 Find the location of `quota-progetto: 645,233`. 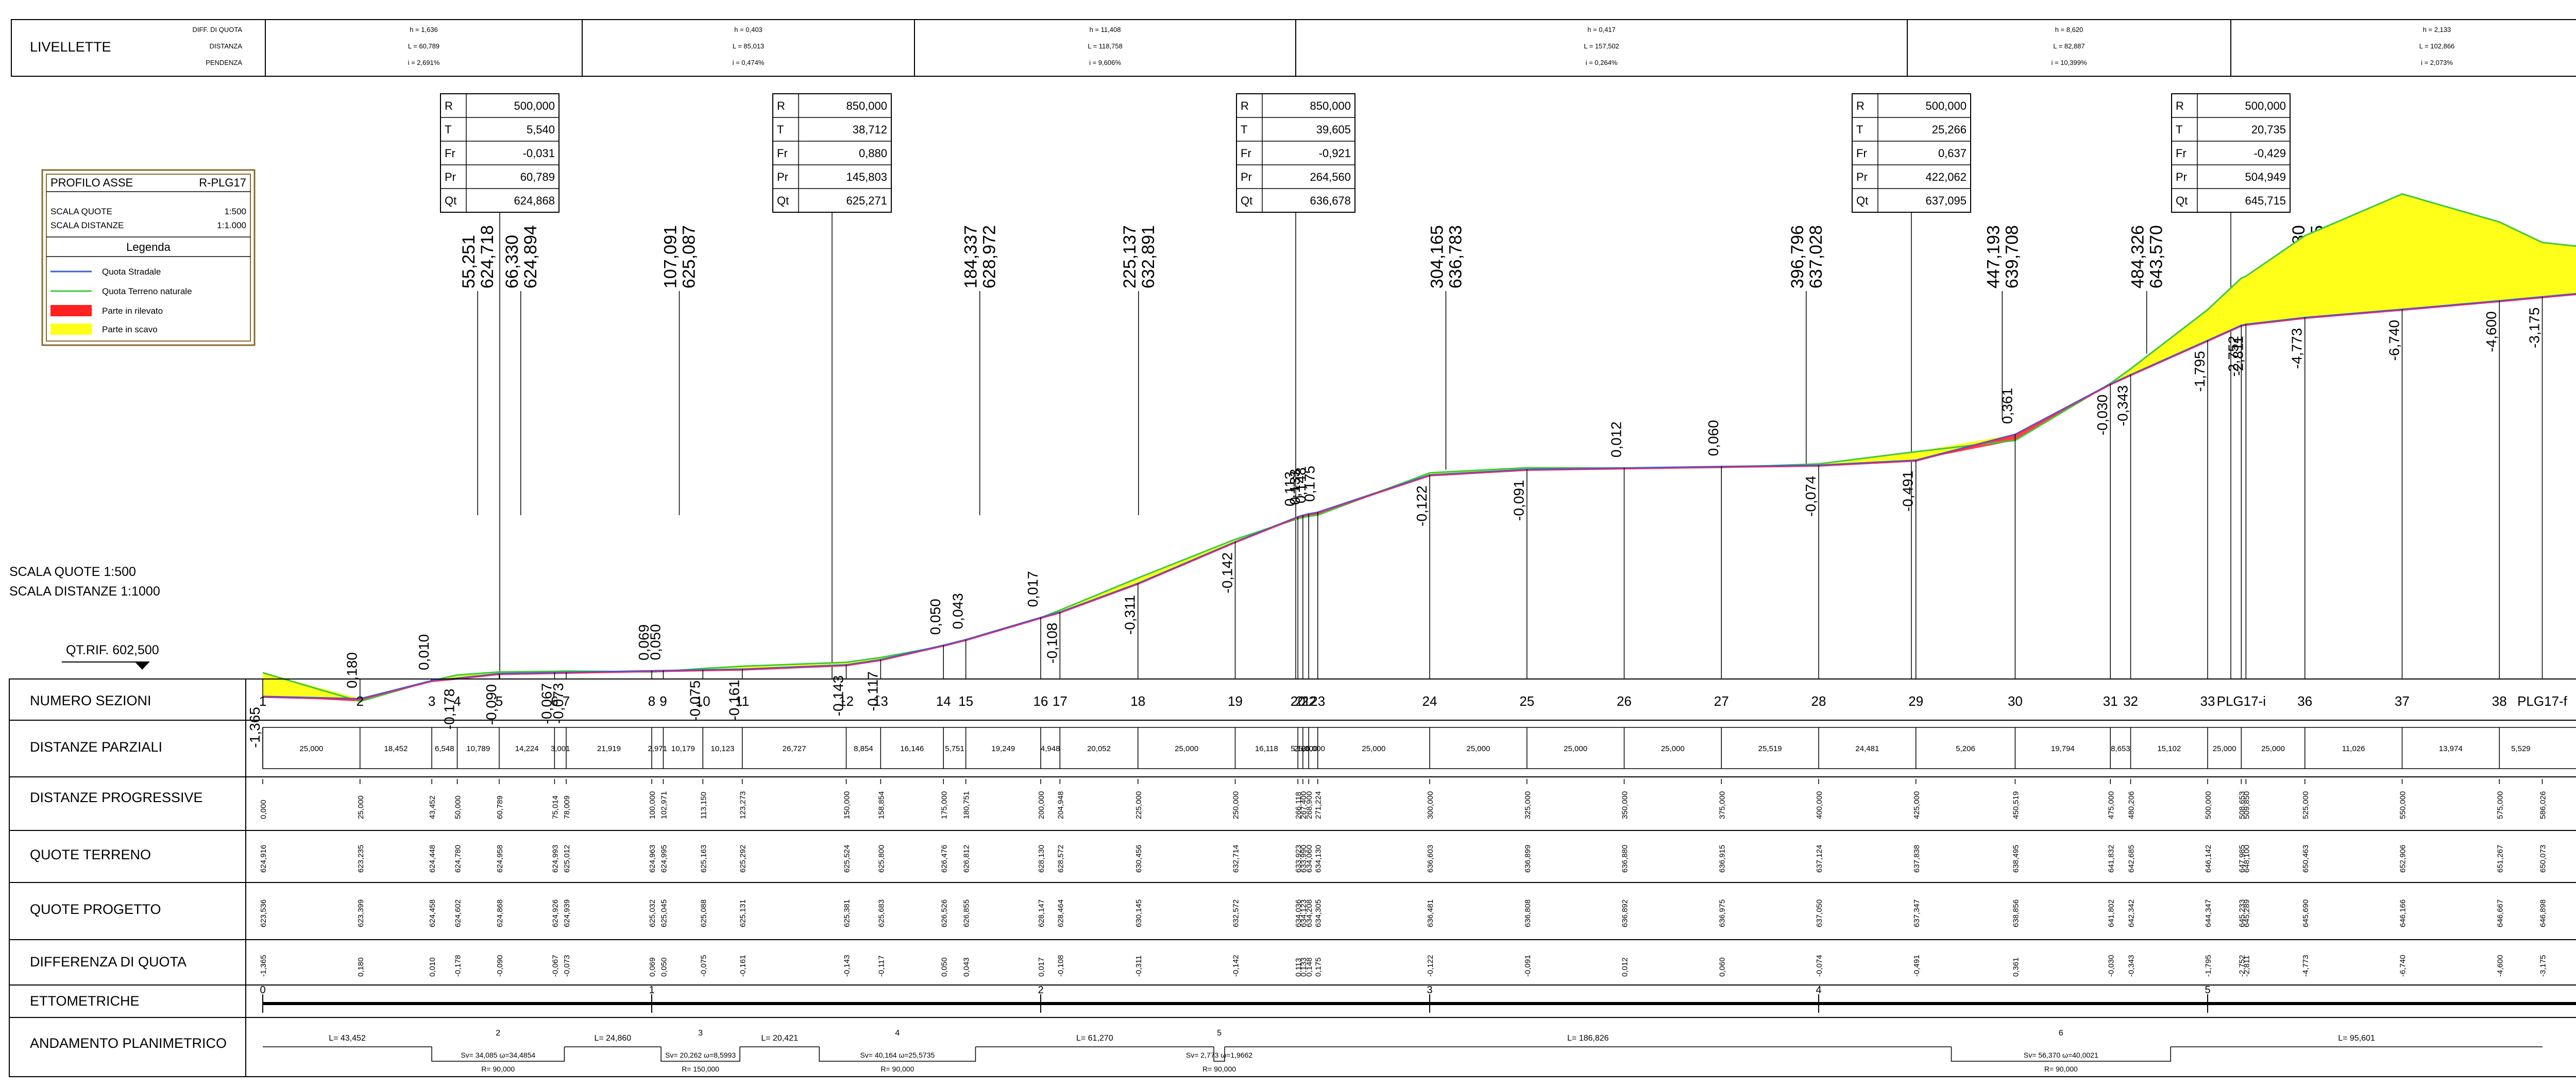

quota-progetto: 645,233 is located at coordinates (2242, 913).